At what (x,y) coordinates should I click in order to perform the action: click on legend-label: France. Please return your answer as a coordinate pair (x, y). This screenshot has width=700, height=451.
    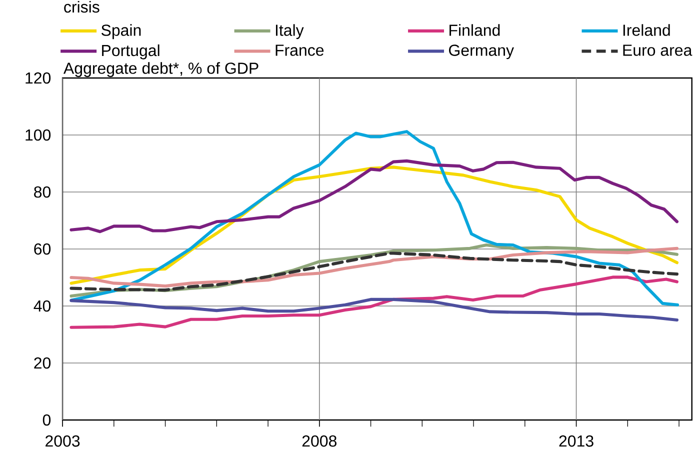
    Looking at the image, I should click on (300, 50).